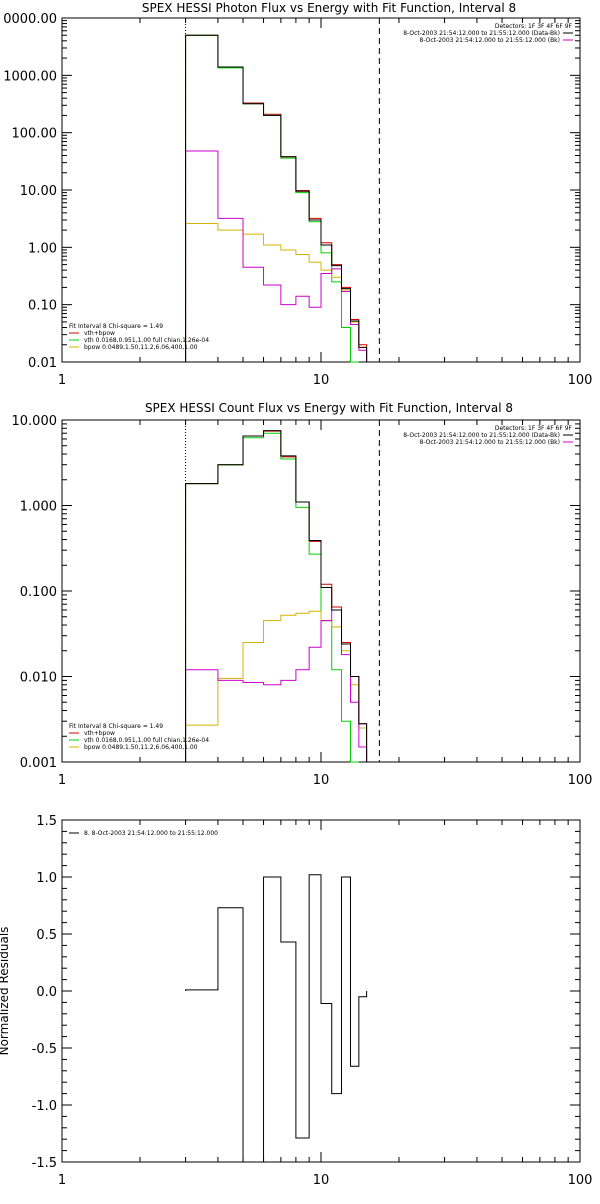  What do you see at coordinates (46, 992) in the screenshot?
I see `y-tick-label: 0.0` at bounding box center [46, 992].